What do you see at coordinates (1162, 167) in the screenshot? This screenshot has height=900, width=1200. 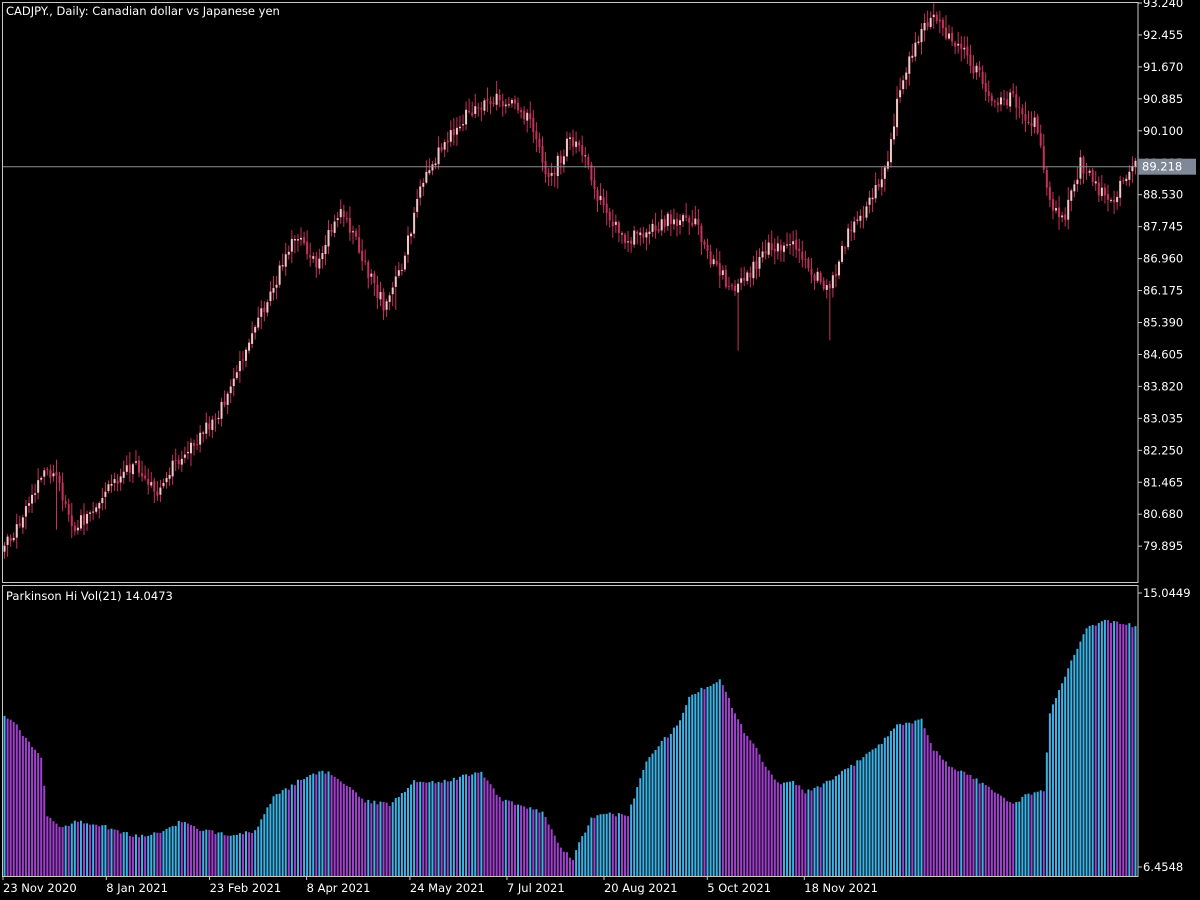 I see `current-price-label: 89.218` at bounding box center [1162, 167].